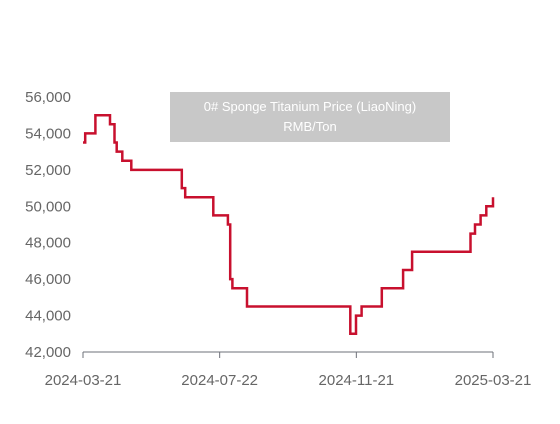 The image size is (560, 424). What do you see at coordinates (48, 206) in the screenshot?
I see `y-tick-label: 50,000` at bounding box center [48, 206].